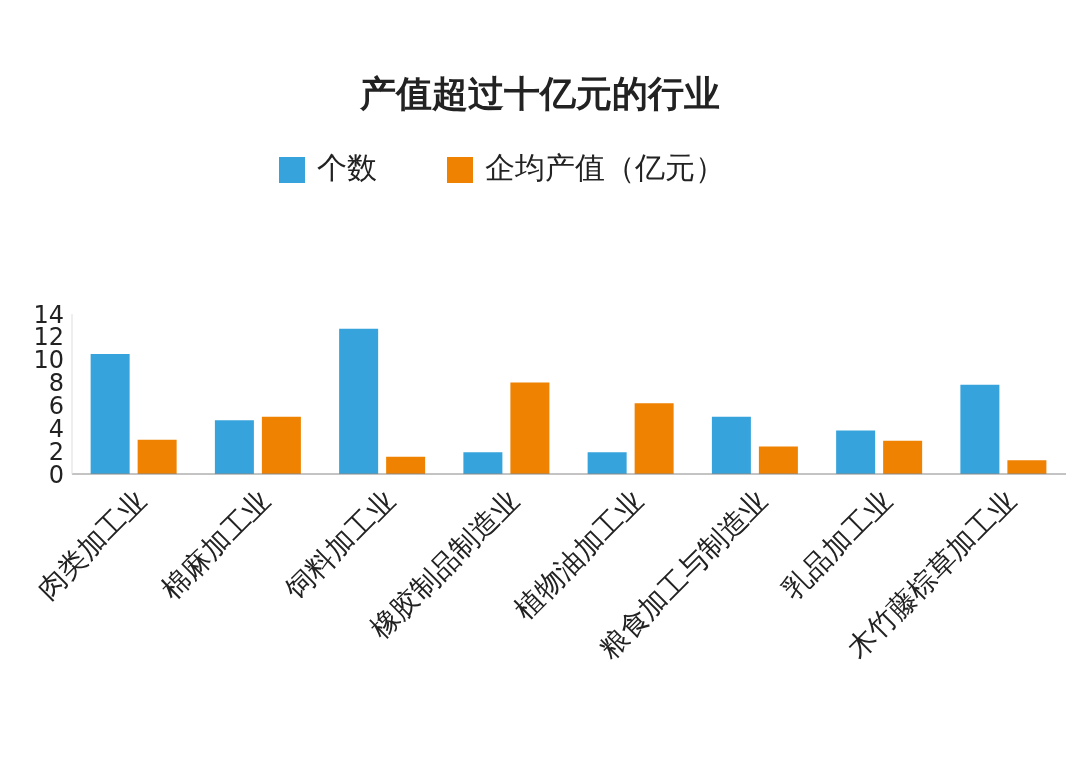 The image size is (1080, 780). I want to click on x-tick-label: 棉麻加工业, so click(216, 544).